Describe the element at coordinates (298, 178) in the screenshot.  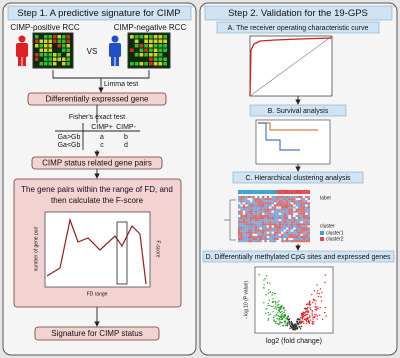
I see `panel-c-title: C. Hierarchical clustering analysis` at that location.